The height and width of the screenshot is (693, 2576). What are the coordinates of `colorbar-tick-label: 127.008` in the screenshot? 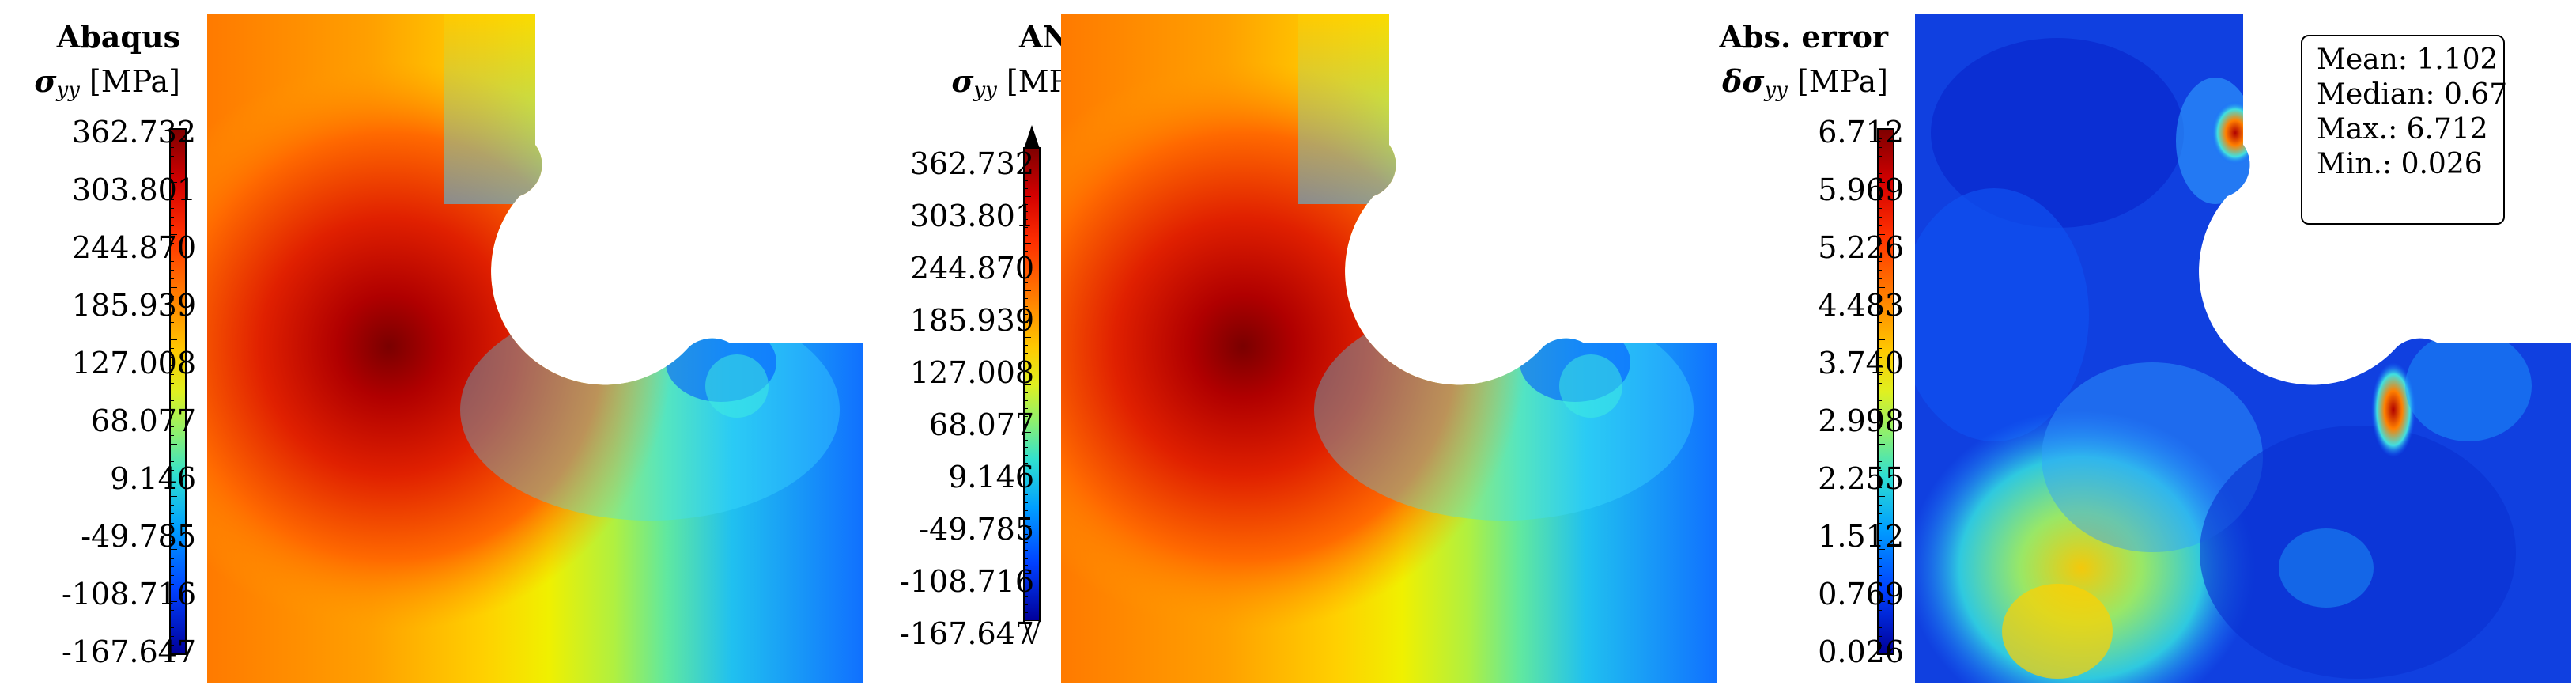 It's located at (133, 364).